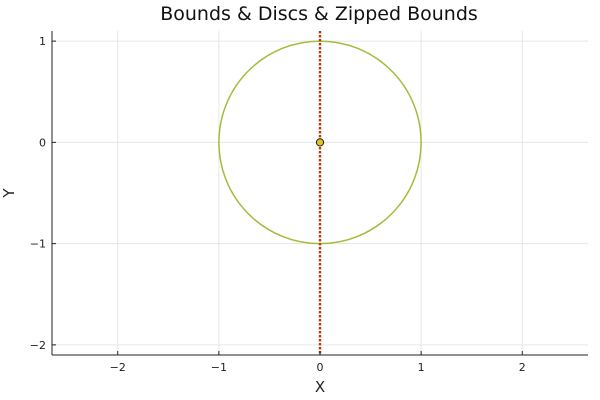  Describe the element at coordinates (118, 367) in the screenshot. I see `x-tick-label: −2` at that location.